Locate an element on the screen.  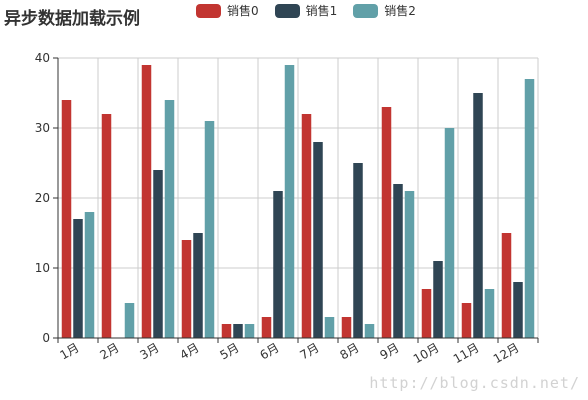
legend-item-series-2: 销售2 is located at coordinates (384, 10).